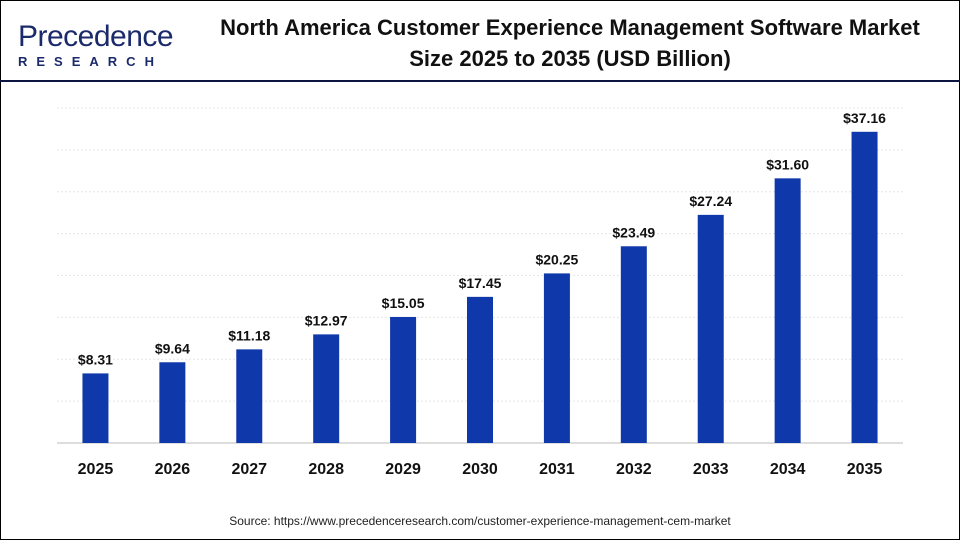 Image resolution: width=960 pixels, height=540 pixels. What do you see at coordinates (556, 259) in the screenshot?
I see `data-label: $20.25` at bounding box center [556, 259].